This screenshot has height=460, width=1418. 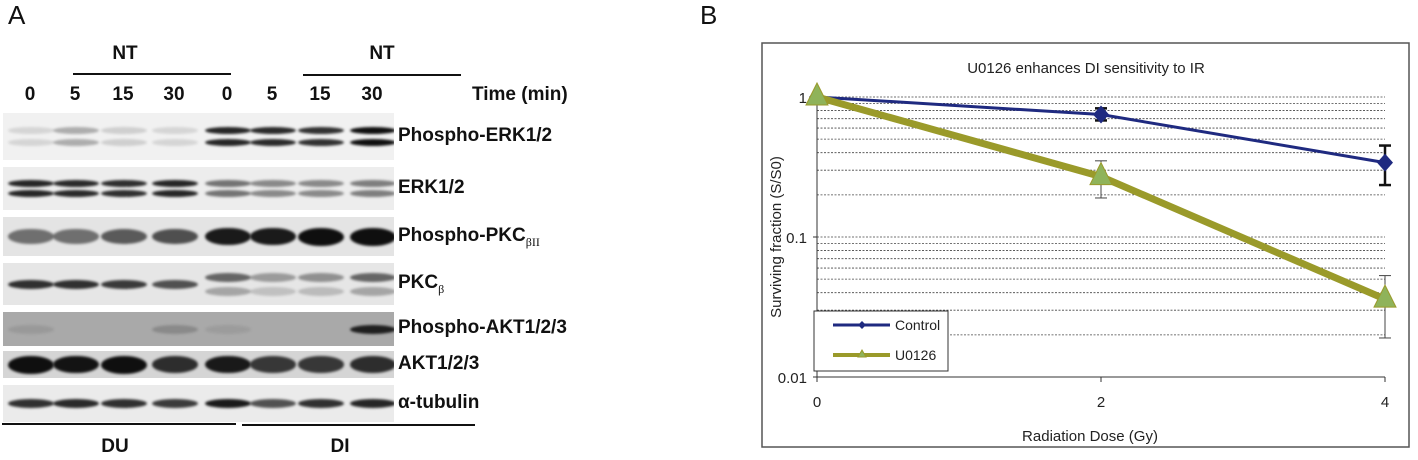 I want to click on blot-label: AKT1/2/3, so click(x=438, y=364).